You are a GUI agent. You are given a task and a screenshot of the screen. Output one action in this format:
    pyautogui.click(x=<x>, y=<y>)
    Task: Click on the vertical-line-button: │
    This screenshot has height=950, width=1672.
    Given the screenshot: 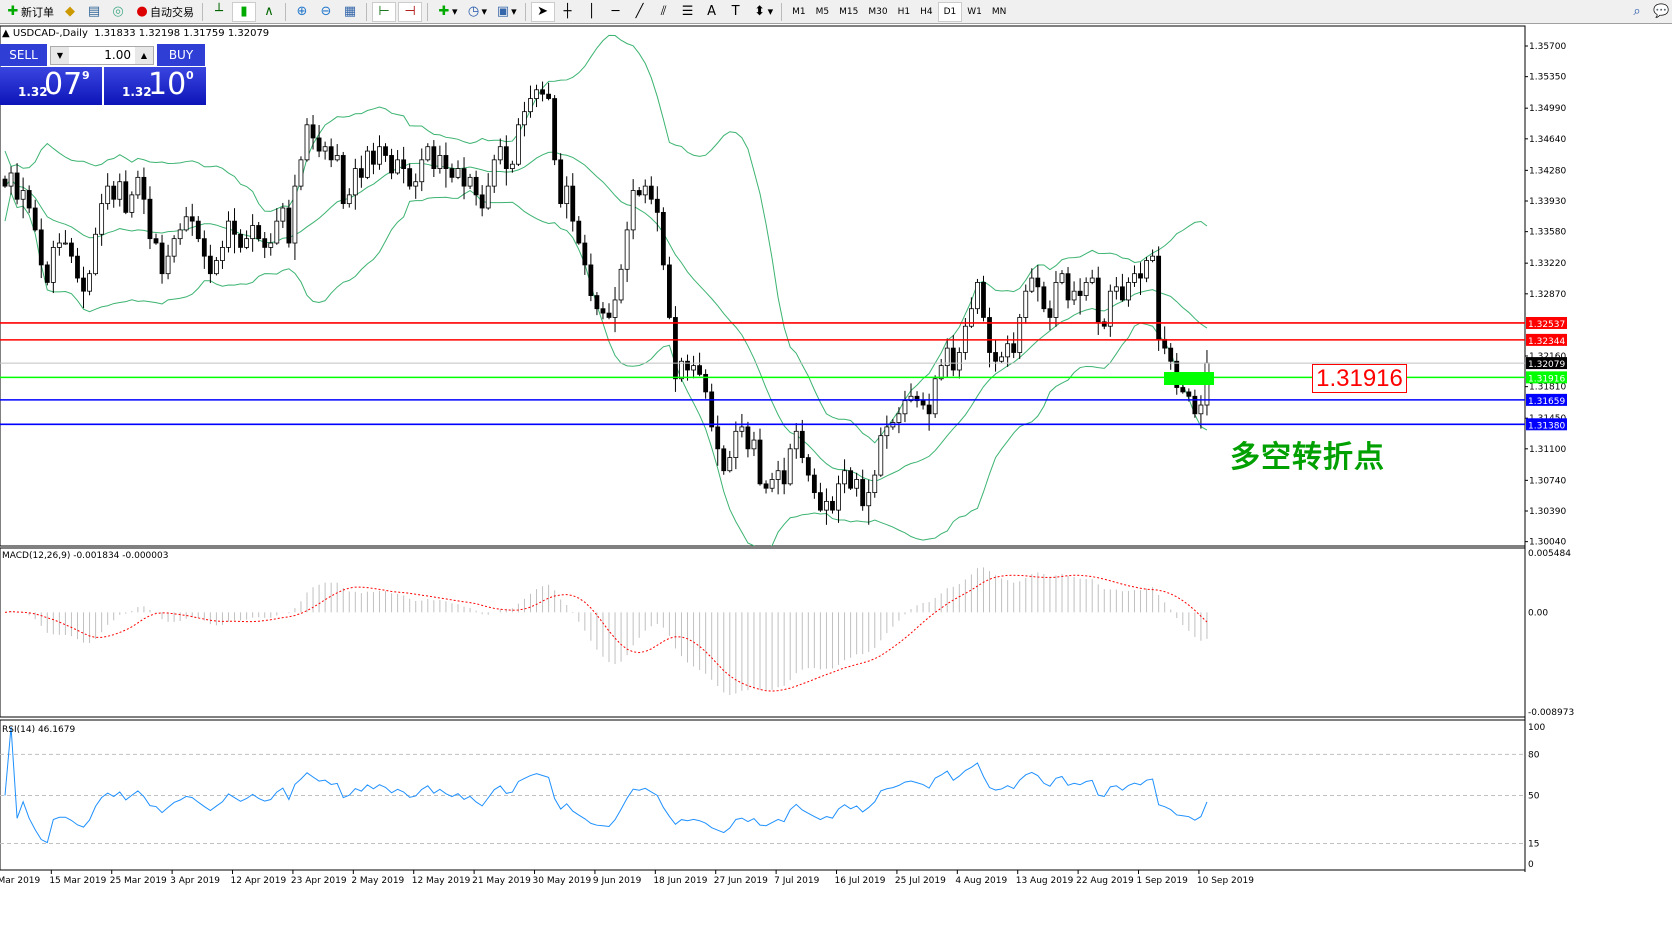 What is the action you would take?
    pyautogui.click(x=592, y=12)
    